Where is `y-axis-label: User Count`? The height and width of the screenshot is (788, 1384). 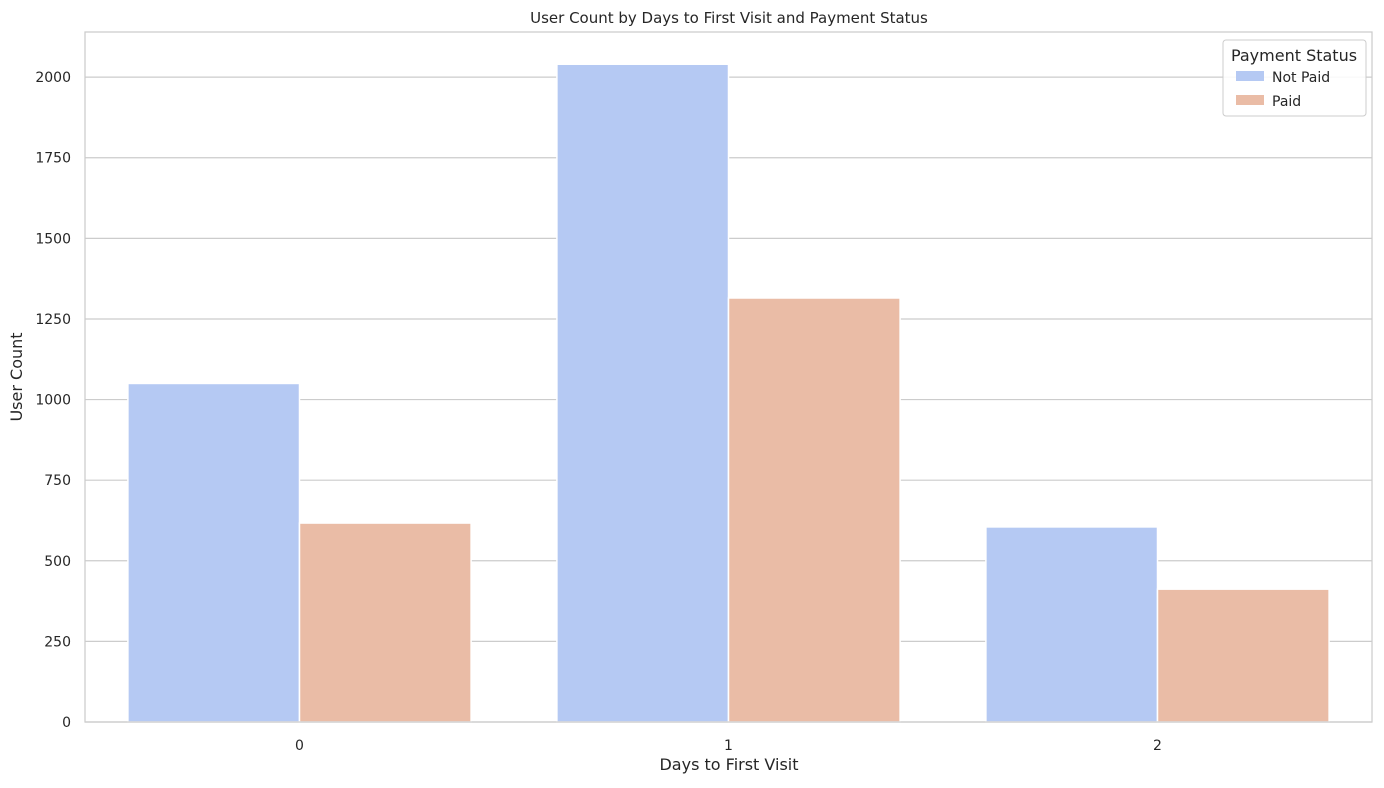 y-axis-label: User Count is located at coordinates (16, 376).